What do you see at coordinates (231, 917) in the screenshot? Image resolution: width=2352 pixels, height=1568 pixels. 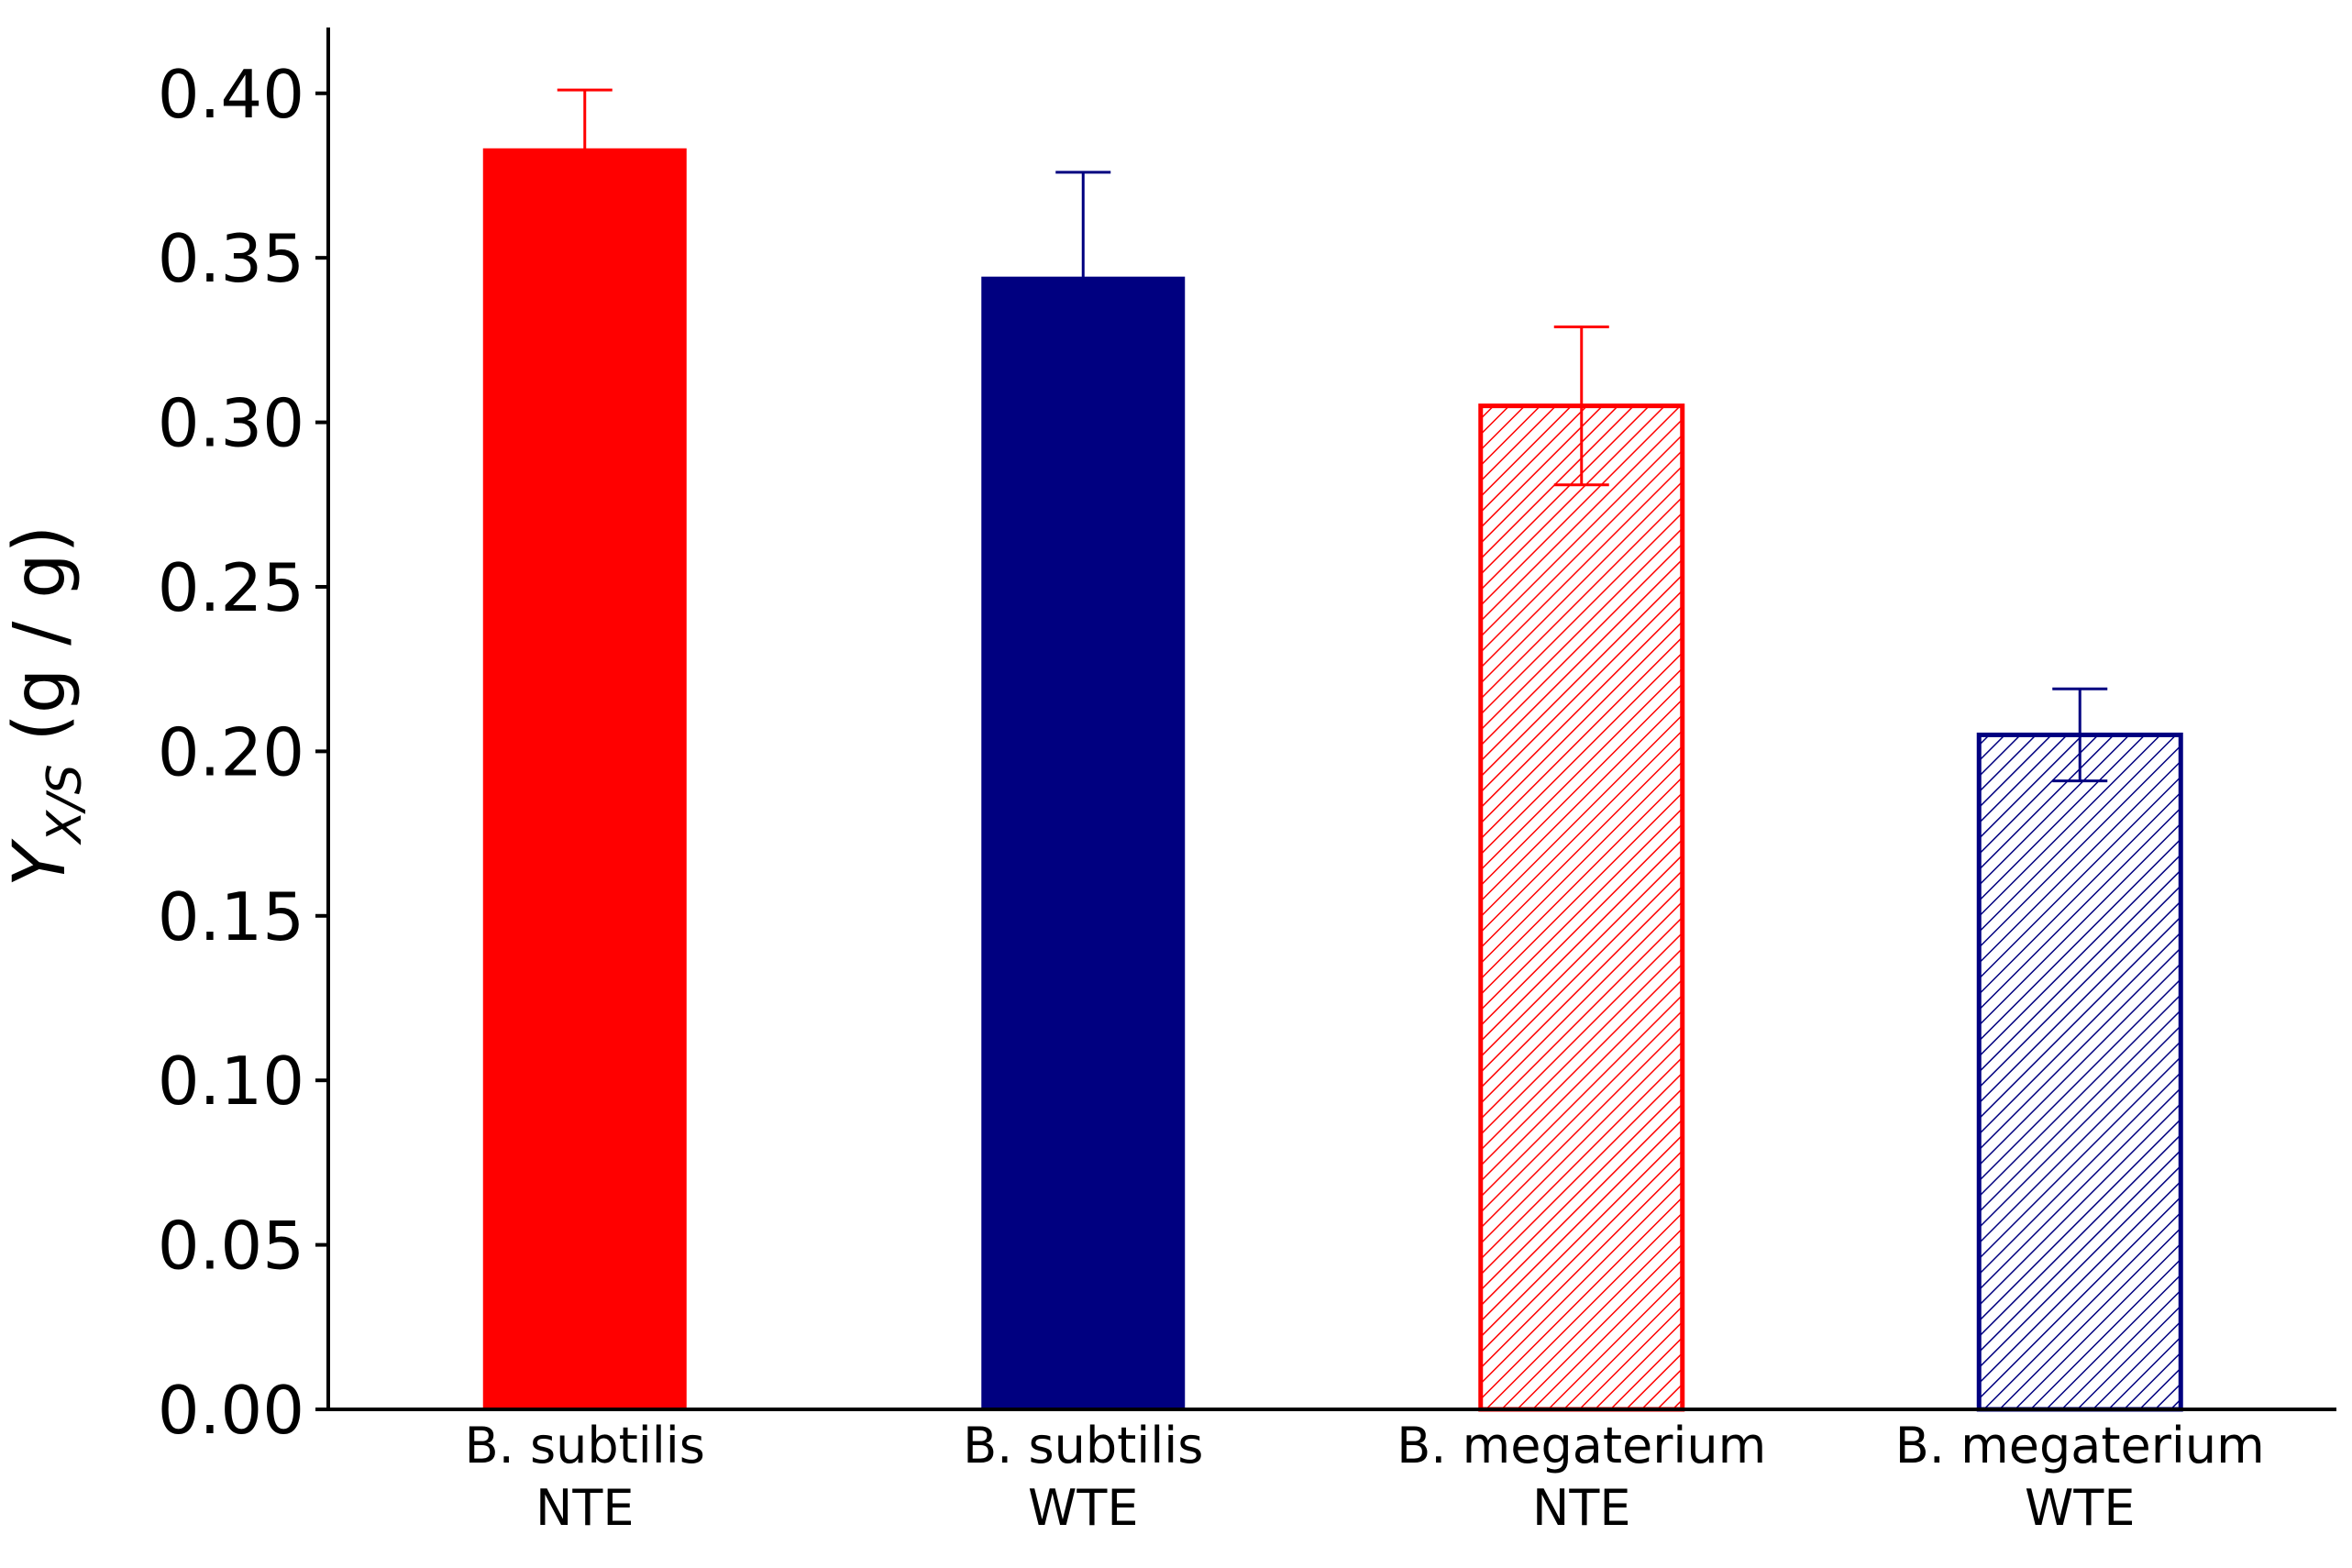 I see `y-tick-label: 0.15` at bounding box center [231, 917].